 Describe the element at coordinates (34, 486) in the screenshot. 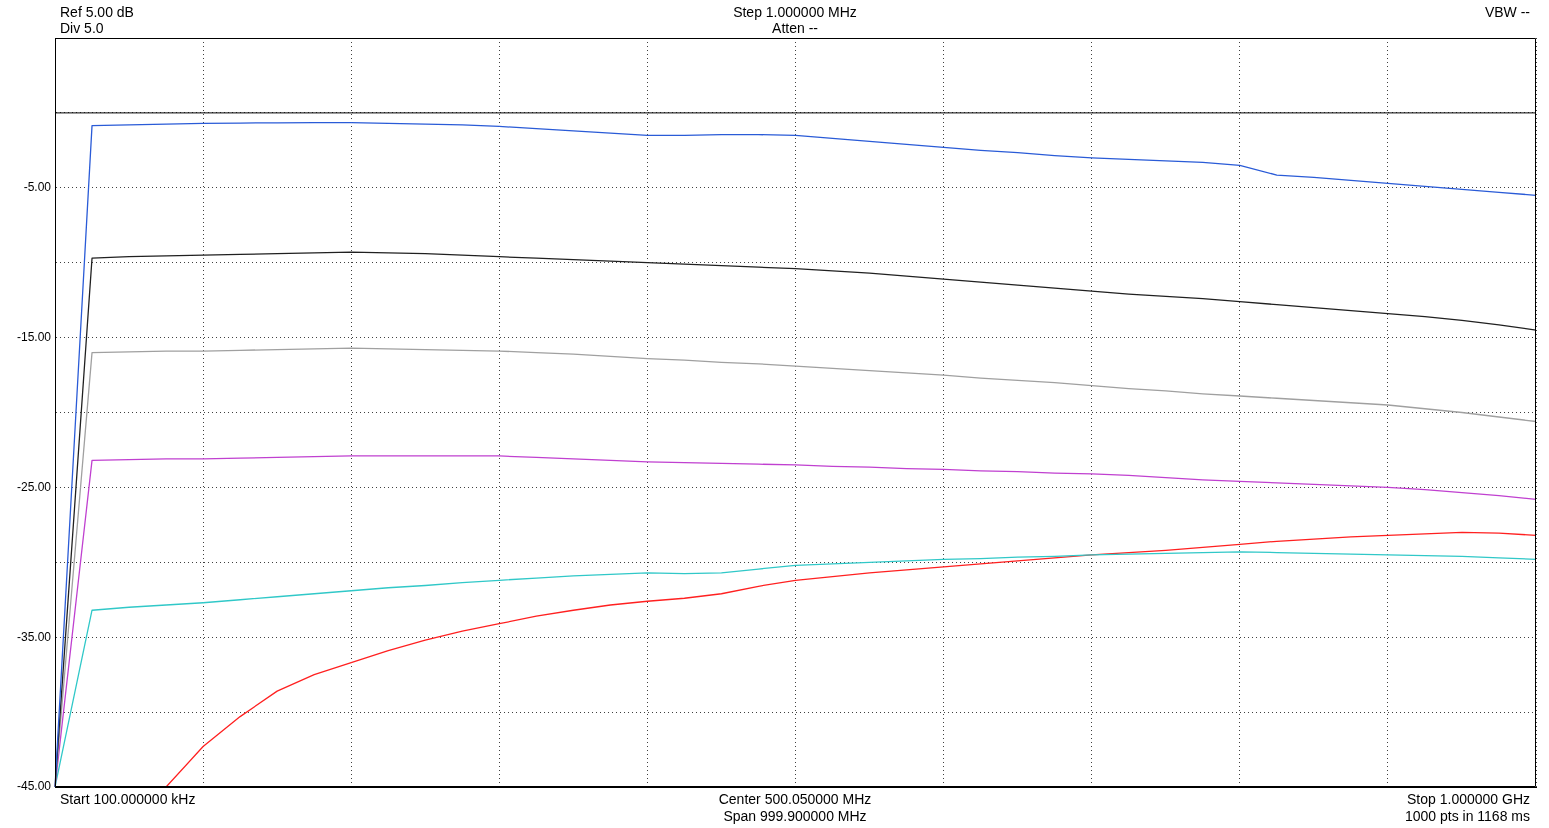

I see `y-tick-label: -25.00` at that location.